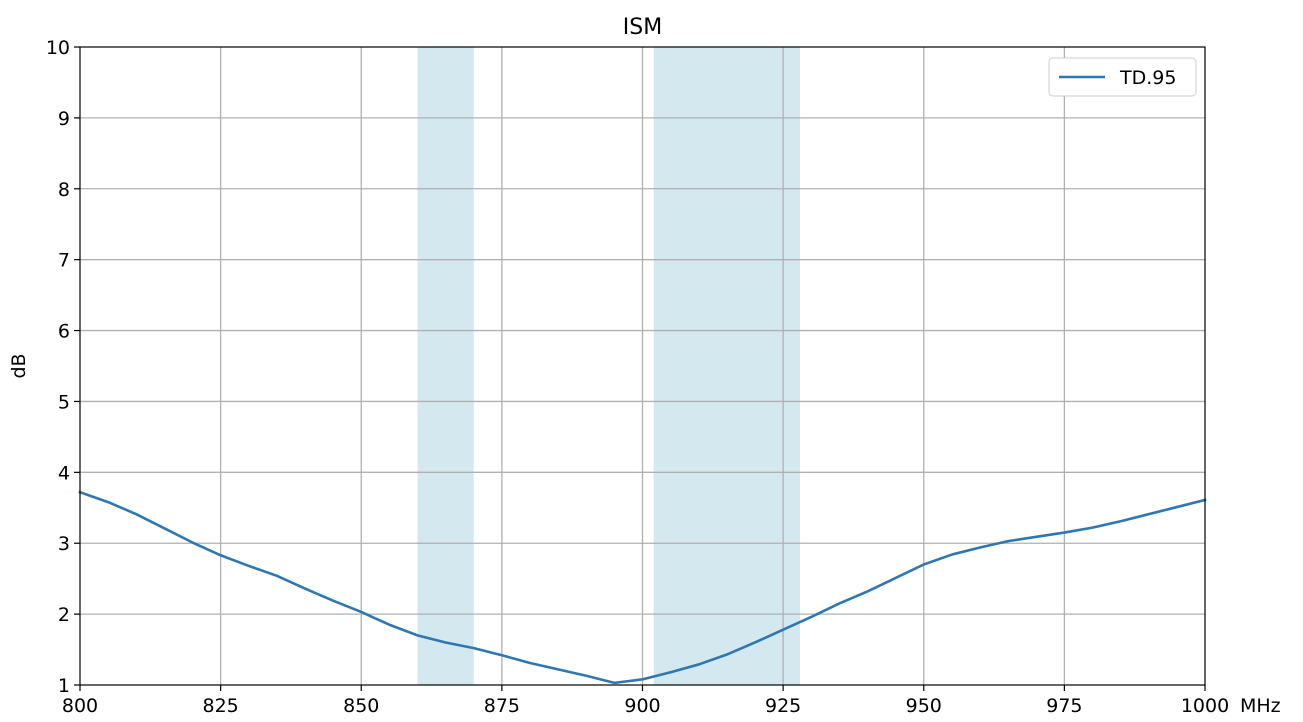 The height and width of the screenshot is (722, 1303). What do you see at coordinates (1147, 78) in the screenshot?
I see `legend-label: TD.95` at bounding box center [1147, 78].